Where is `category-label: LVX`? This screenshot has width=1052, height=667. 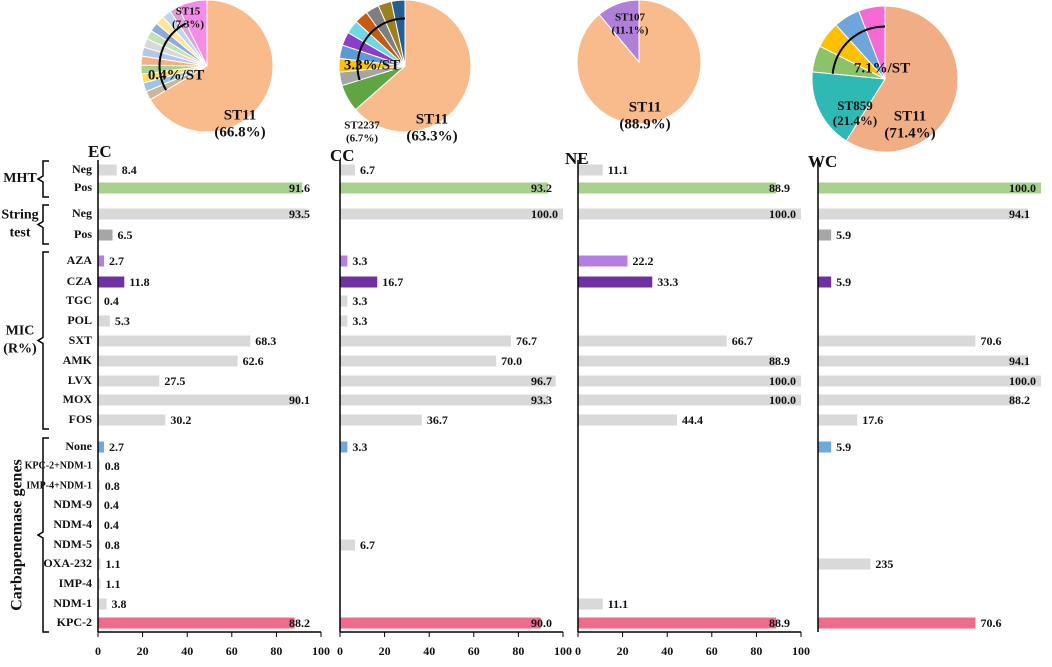
category-label: LVX is located at coordinates (80, 380).